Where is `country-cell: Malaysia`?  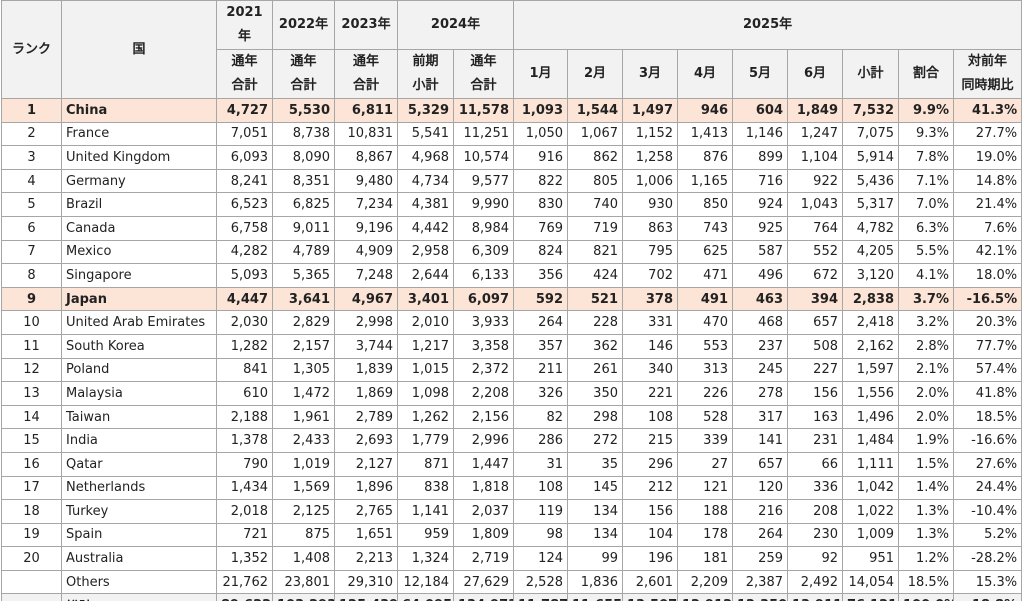 country-cell: Malaysia is located at coordinates (139, 393).